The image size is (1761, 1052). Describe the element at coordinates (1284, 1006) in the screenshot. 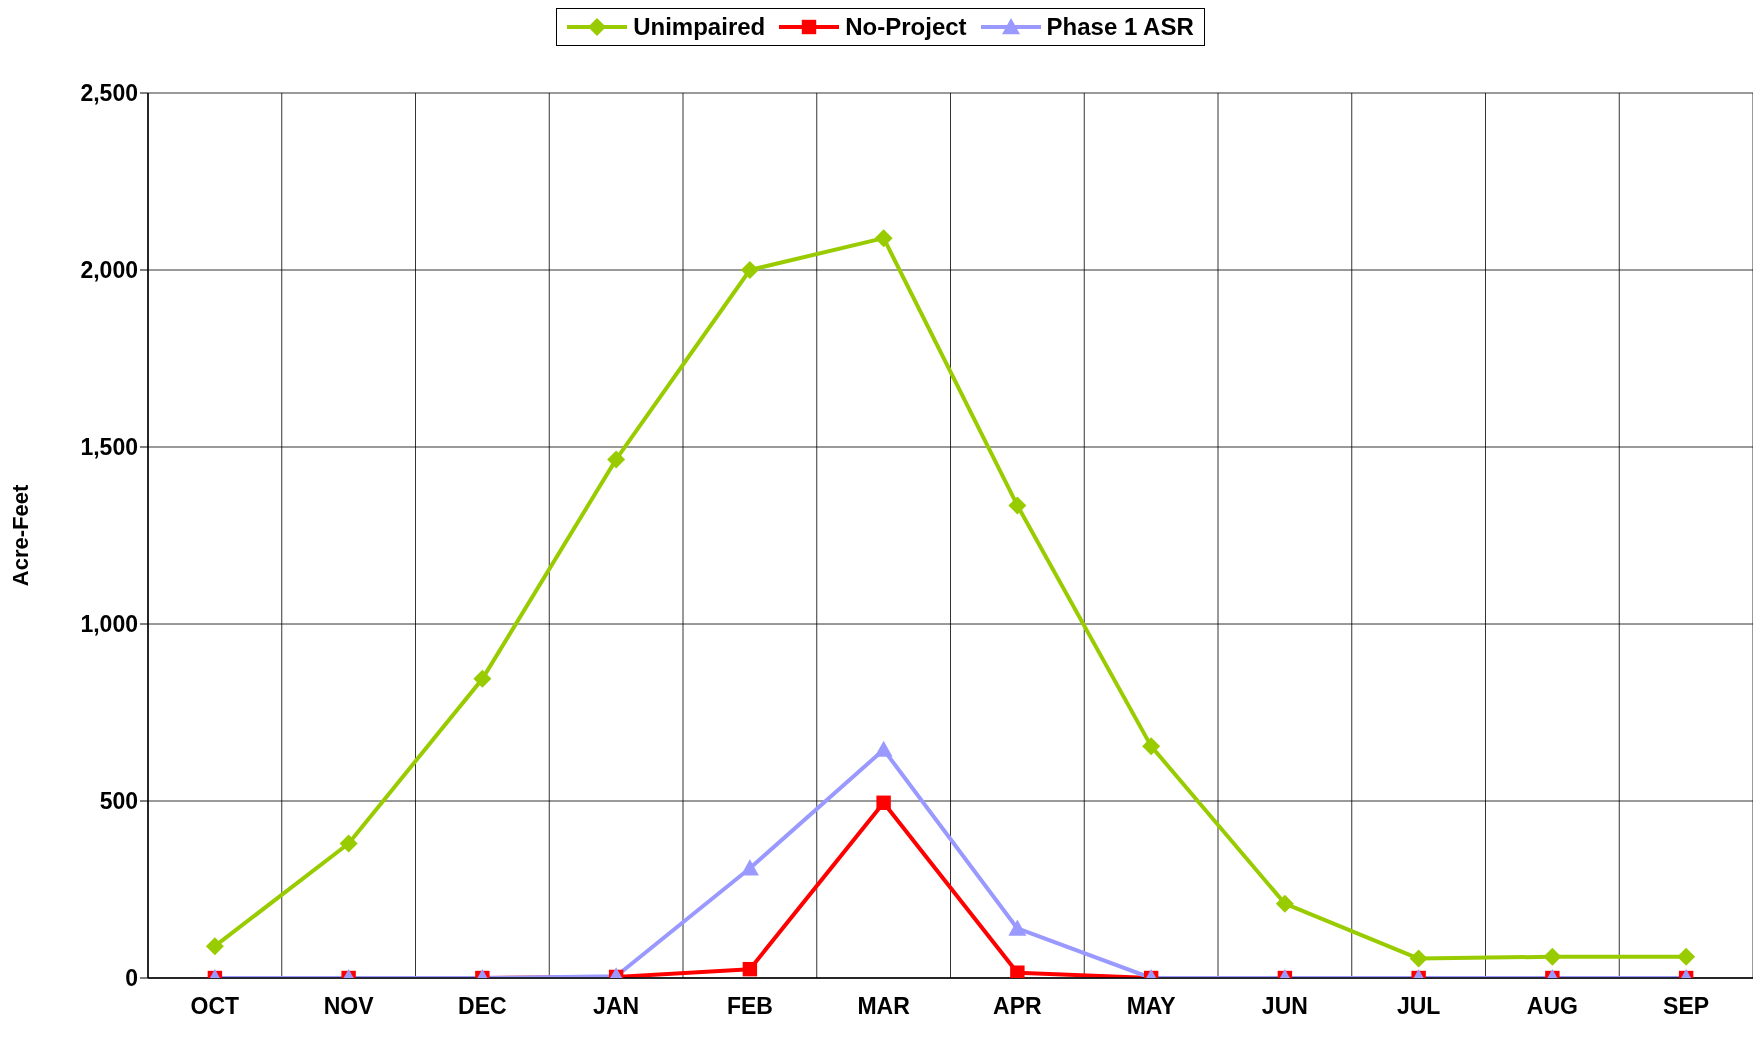

I see `x-tick-label: JUN` at that location.